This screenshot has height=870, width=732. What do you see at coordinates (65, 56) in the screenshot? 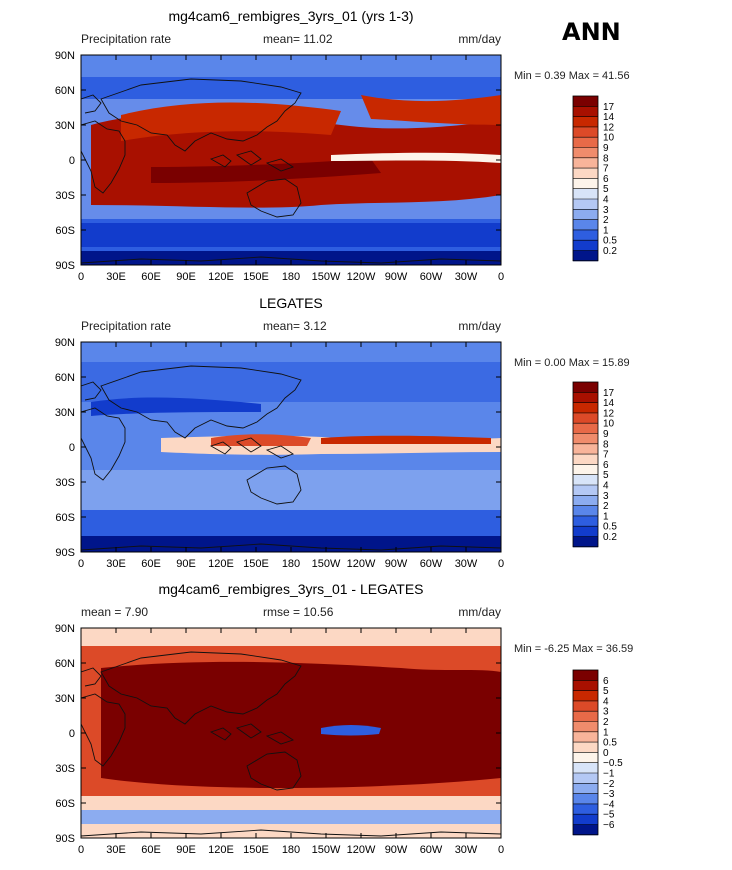
I see `lat-tick-label: 90N` at bounding box center [65, 56].